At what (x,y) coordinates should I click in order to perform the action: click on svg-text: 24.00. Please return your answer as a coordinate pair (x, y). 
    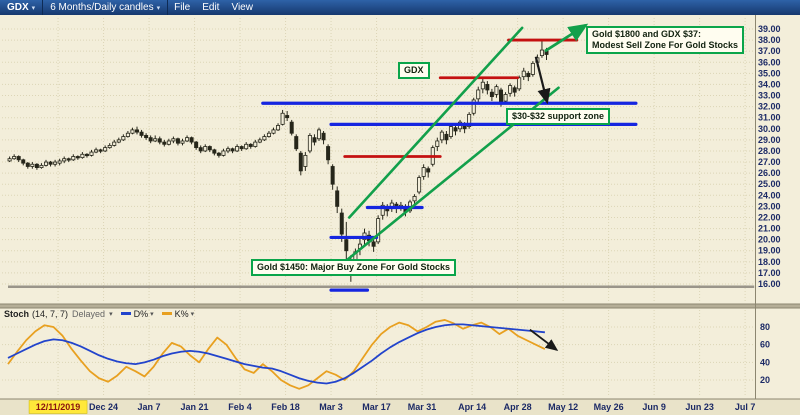
    Looking at the image, I should click on (769, 195).